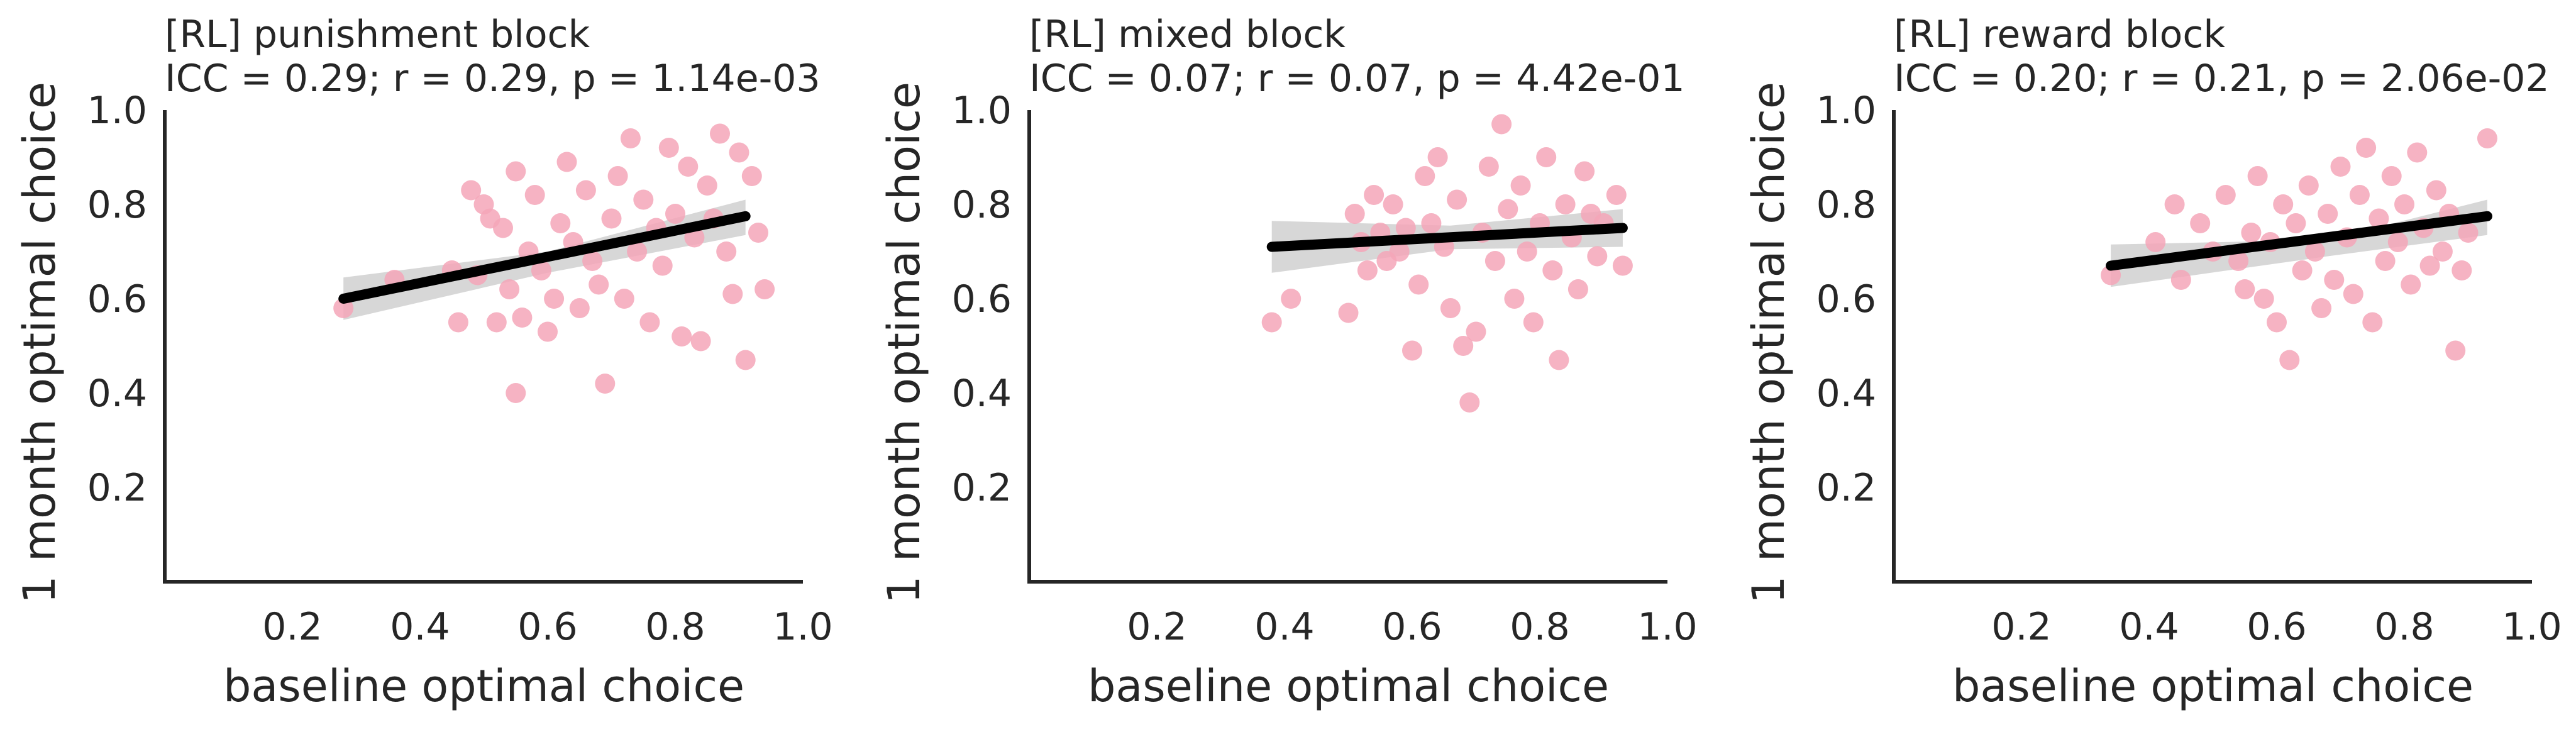 This screenshot has height=732, width=2576. I want to click on x-axis-label: baseline optimal choice, so click(1348, 686).